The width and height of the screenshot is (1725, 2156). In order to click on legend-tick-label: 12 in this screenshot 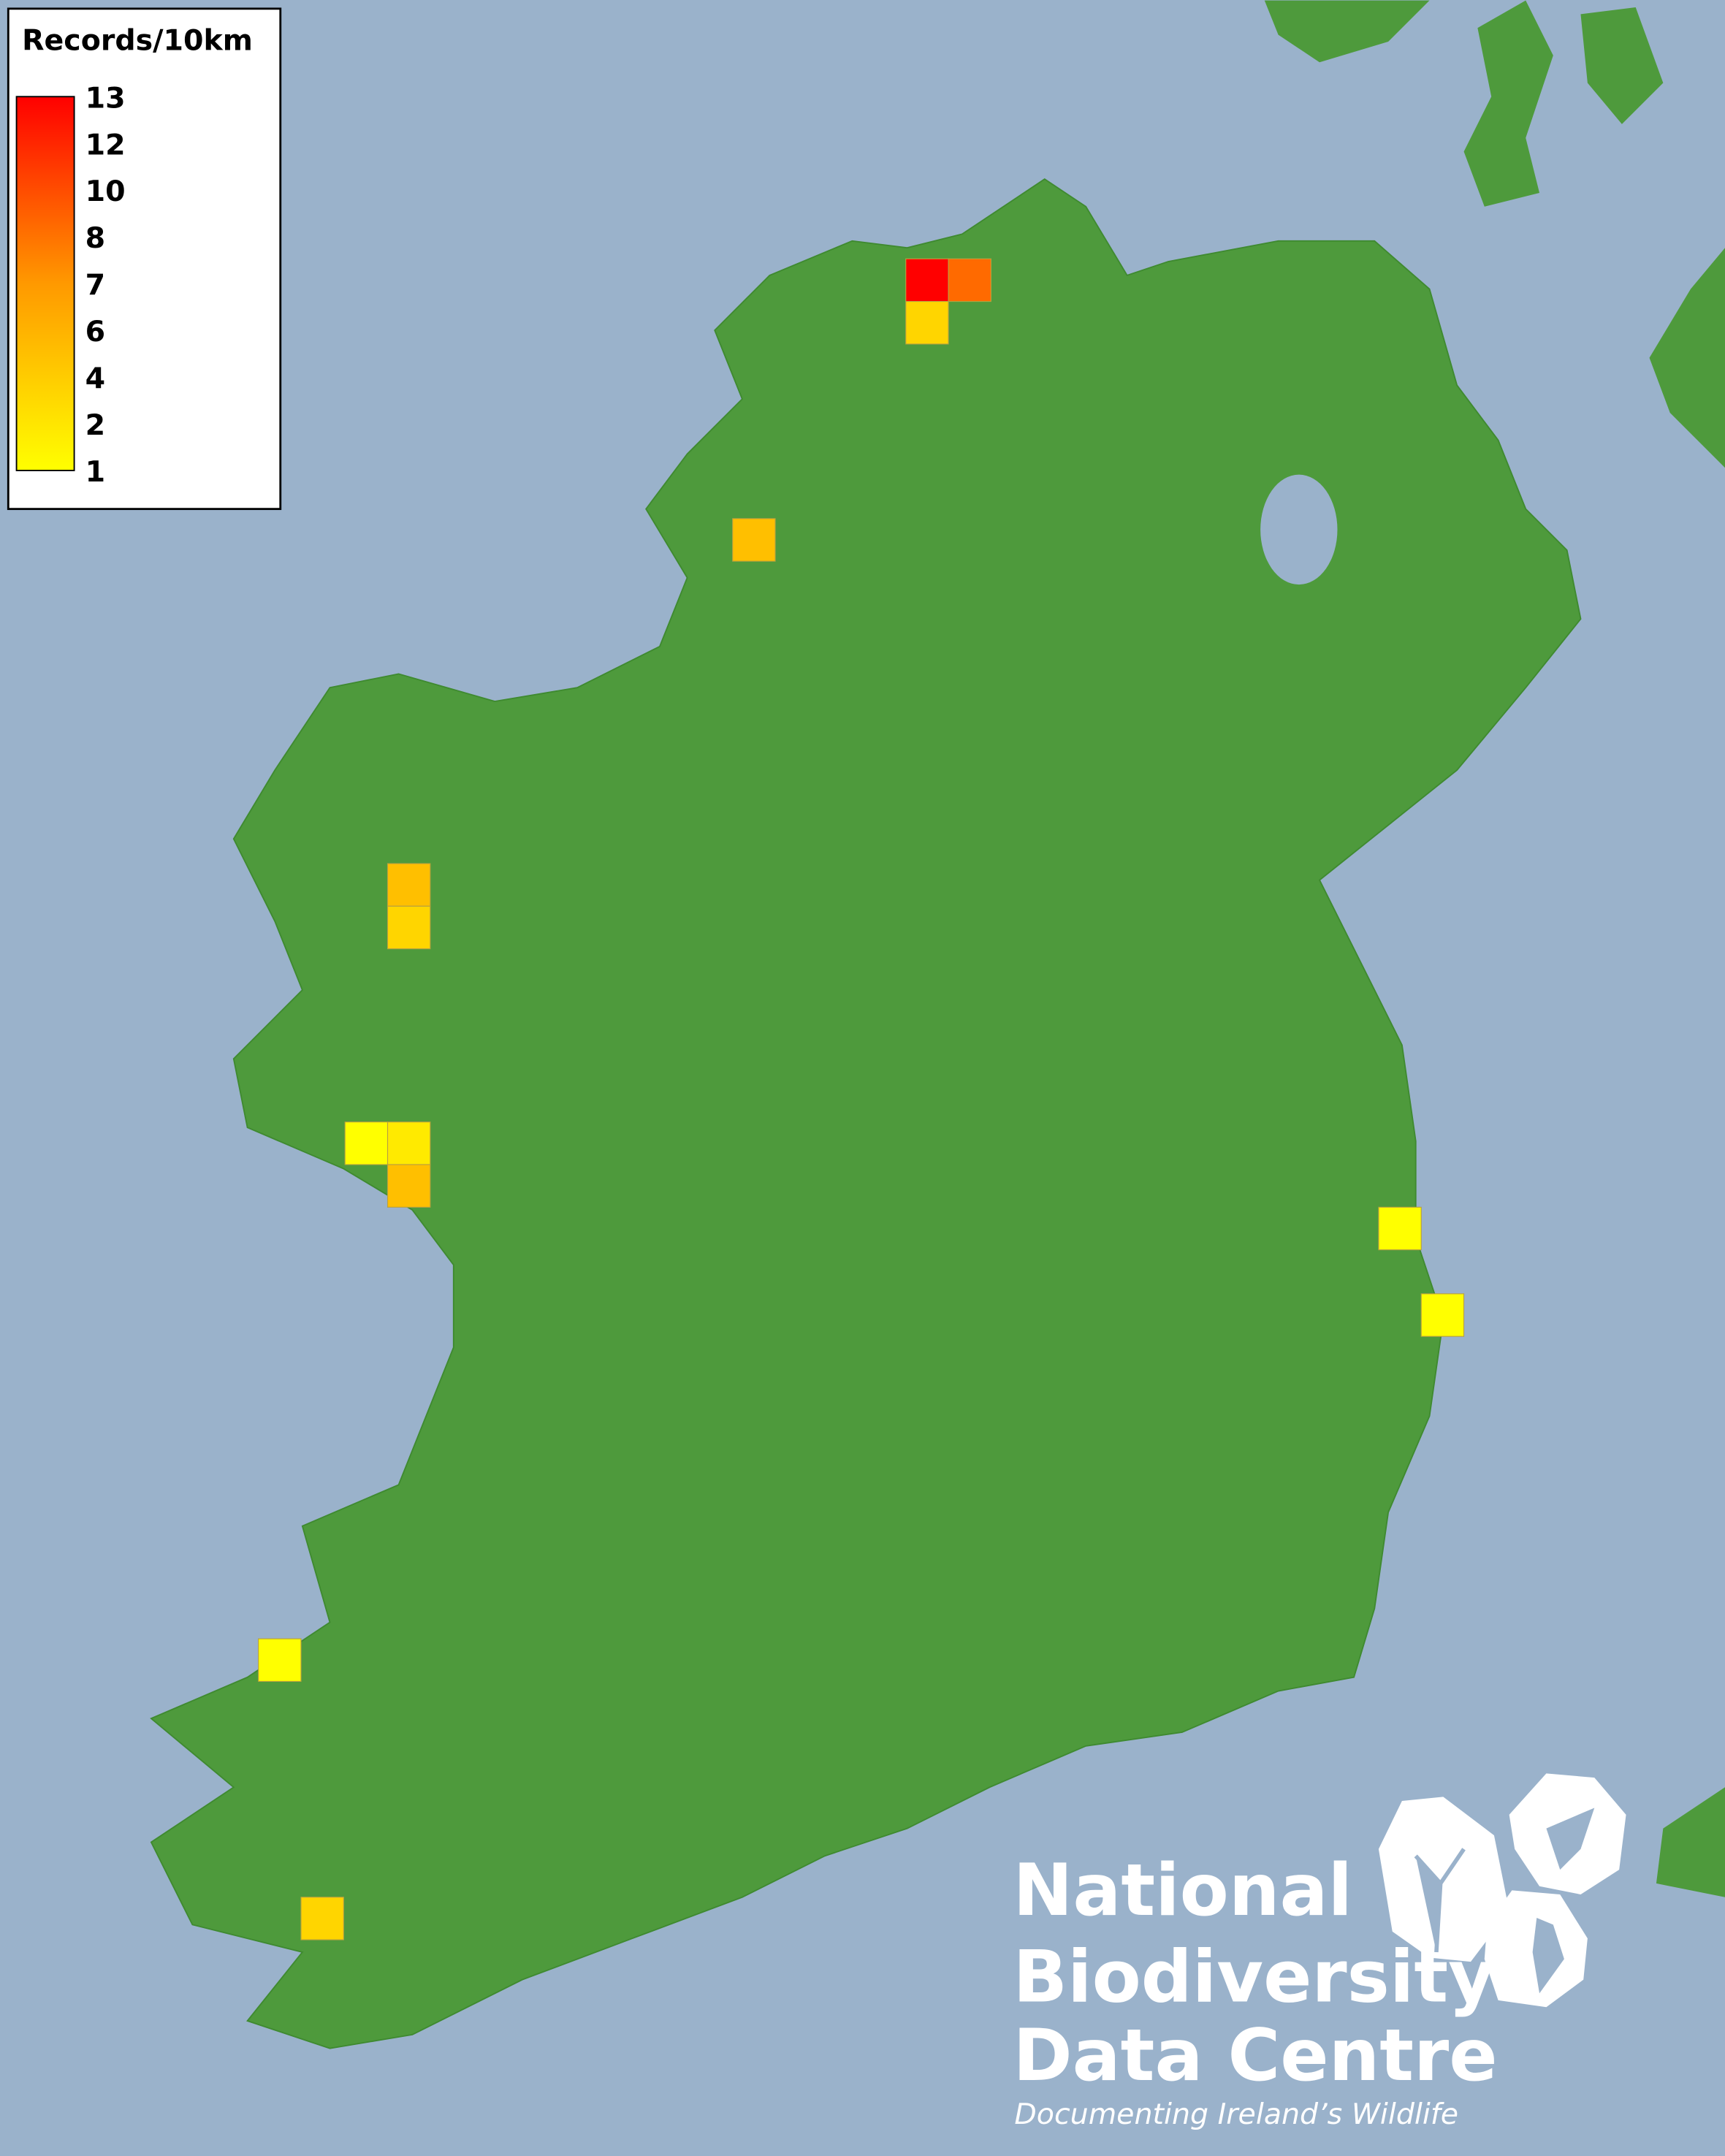, I will do `click(105, 144)`.